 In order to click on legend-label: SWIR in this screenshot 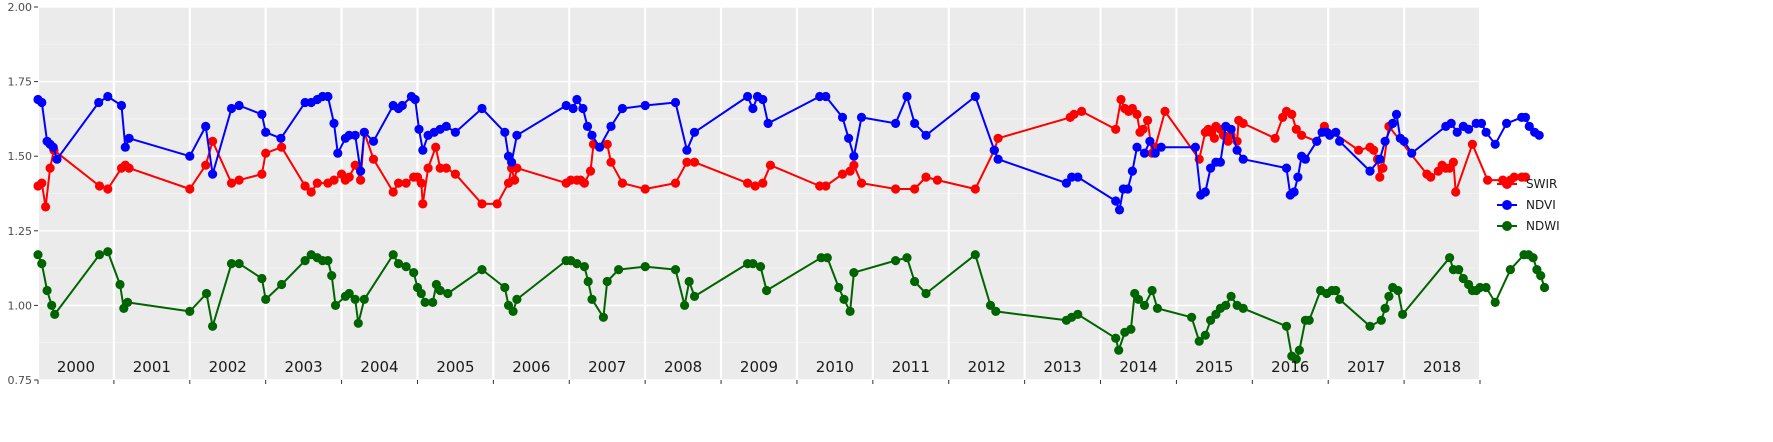, I will do `click(1541, 184)`.